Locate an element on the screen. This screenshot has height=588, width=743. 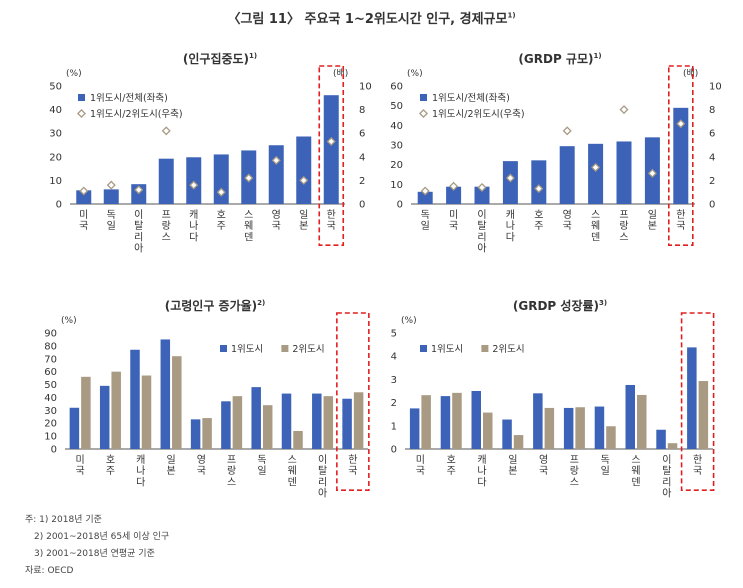
panel-title-growth: (GRDP 성장률)3) is located at coordinates (560, 306).